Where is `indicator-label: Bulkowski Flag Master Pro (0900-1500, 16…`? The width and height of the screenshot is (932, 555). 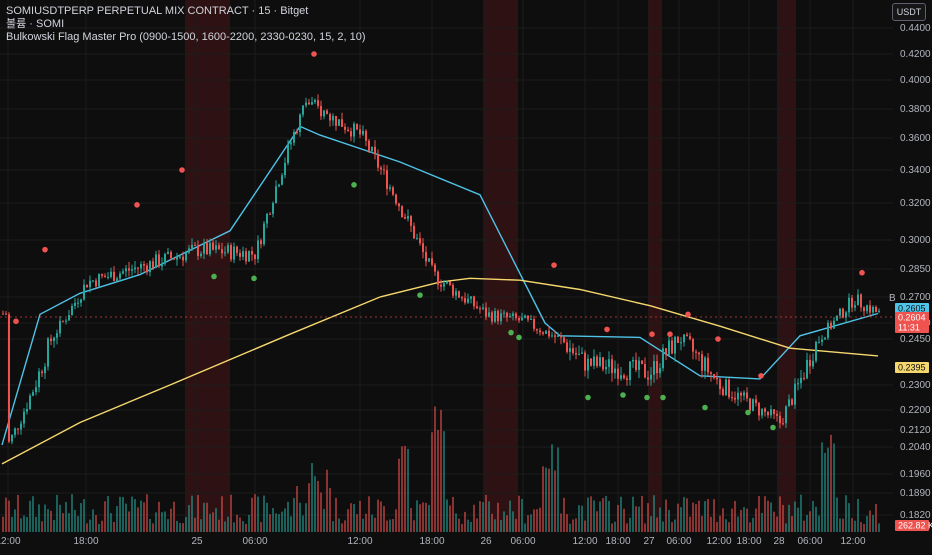
indicator-label: Bulkowski Flag Master Pro (0900-1500, 16… is located at coordinates (186, 37).